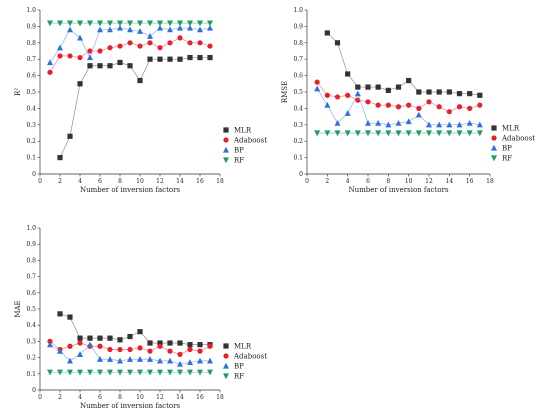 This screenshot has width=550, height=409. What do you see at coordinates (403, 64) in the screenshot?
I see `series-mlr` at bounding box center [403, 64].